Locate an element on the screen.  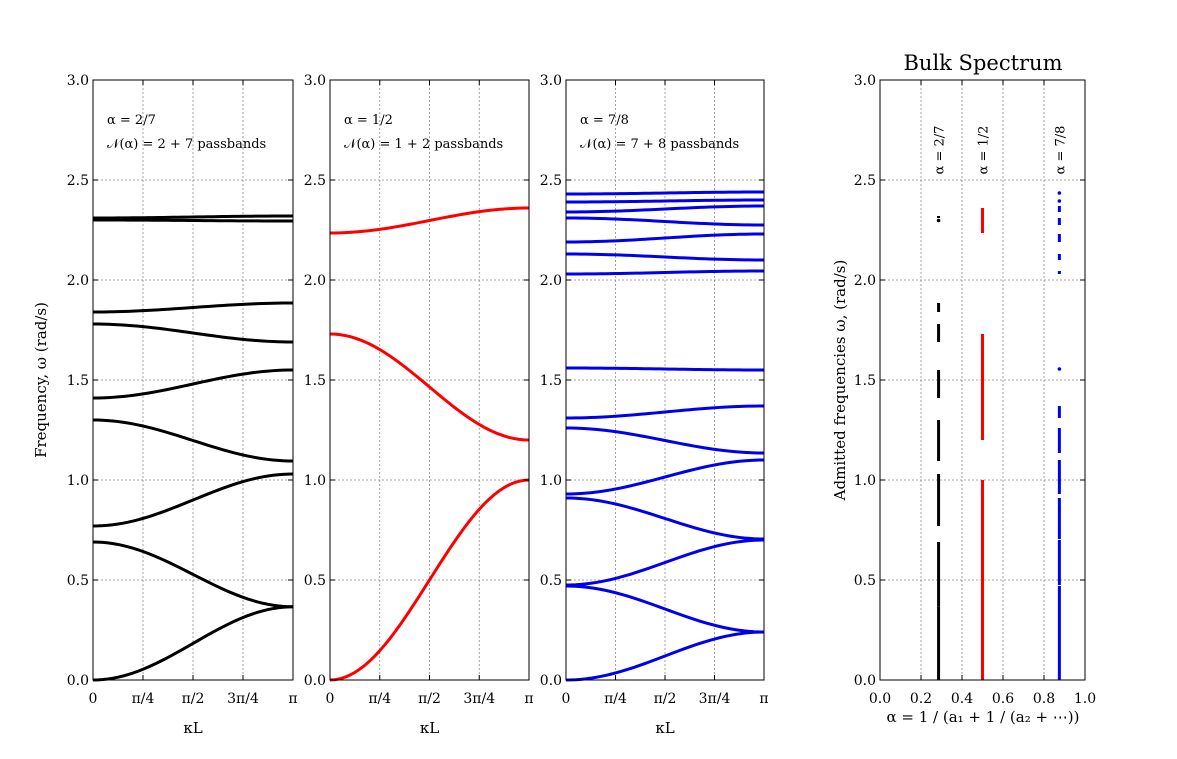
x-tick-label: 1.0 is located at coordinates (1085, 699).